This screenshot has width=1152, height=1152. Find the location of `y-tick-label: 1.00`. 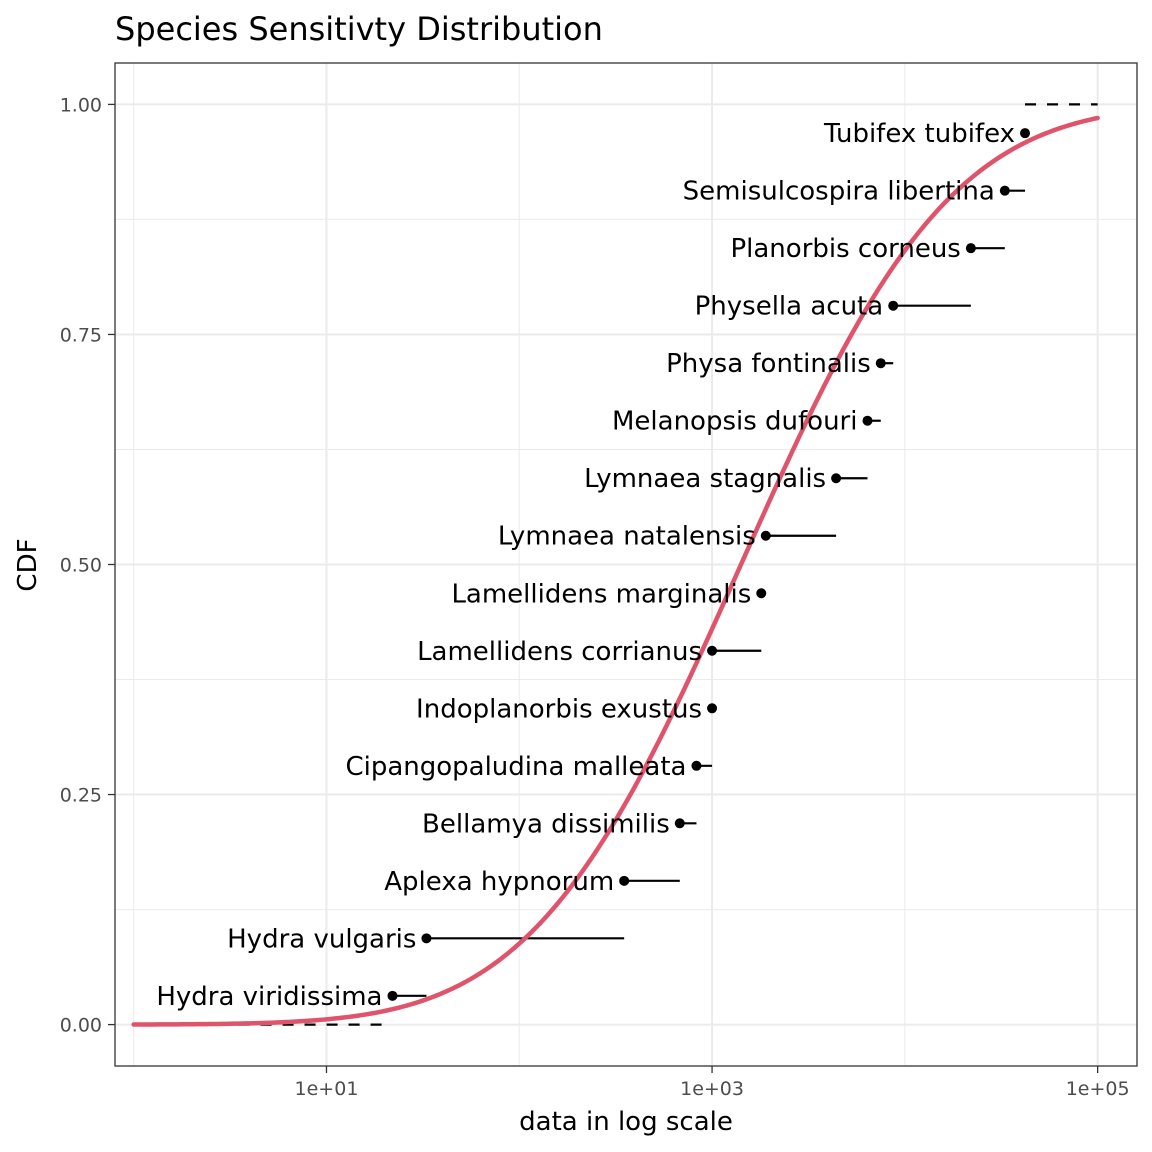

y-tick-label: 1.00 is located at coordinates (81, 105).